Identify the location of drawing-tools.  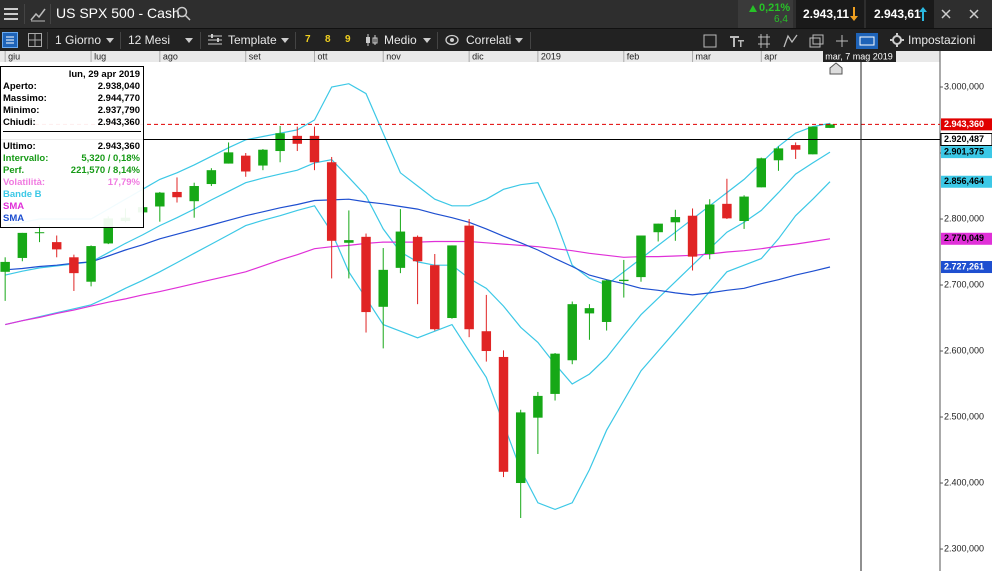
(790, 41).